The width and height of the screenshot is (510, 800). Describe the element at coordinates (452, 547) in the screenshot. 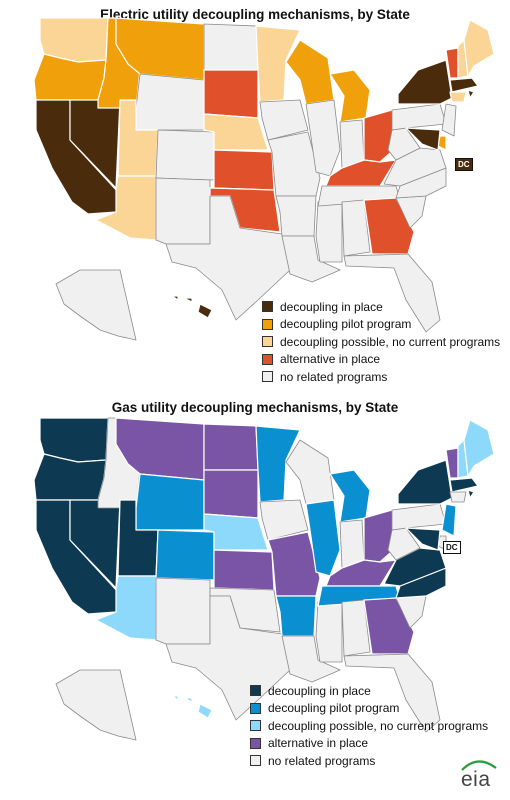

I see `gas-dc-label: DC` at that location.